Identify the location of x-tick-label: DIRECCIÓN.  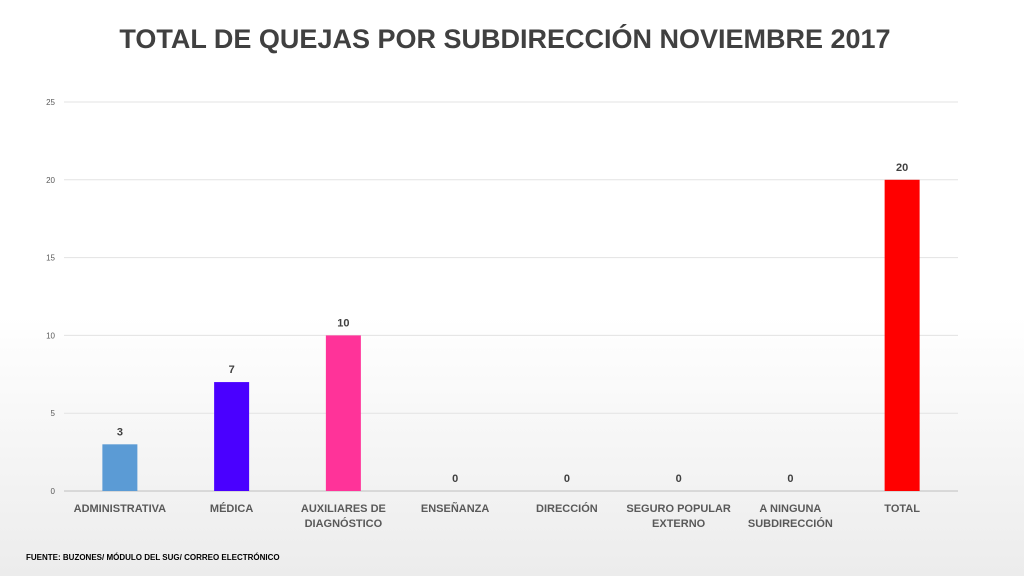
(567, 508).